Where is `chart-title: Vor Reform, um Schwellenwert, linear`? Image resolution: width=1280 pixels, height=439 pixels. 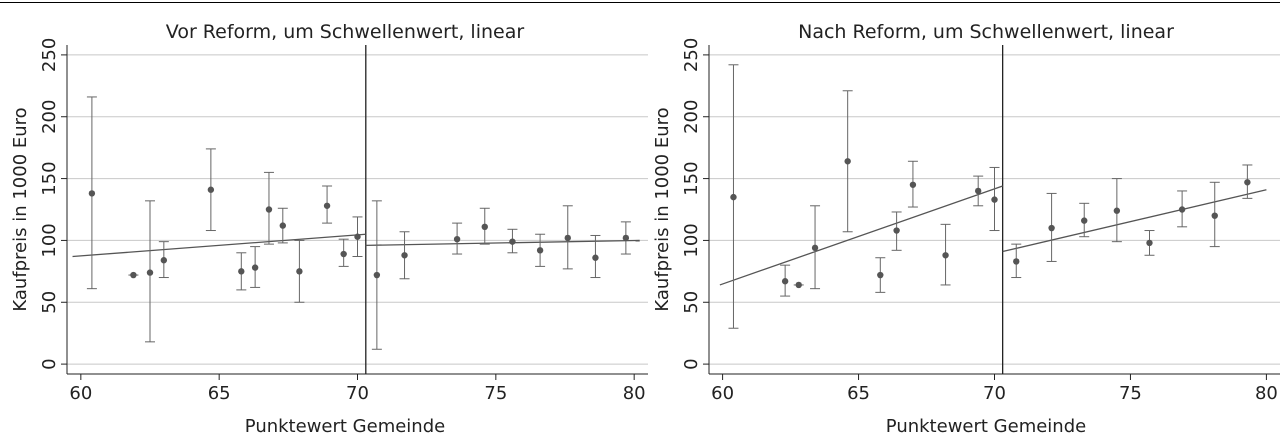
chart-title: Vor Reform, um Schwellenwert, linear is located at coordinates (345, 32).